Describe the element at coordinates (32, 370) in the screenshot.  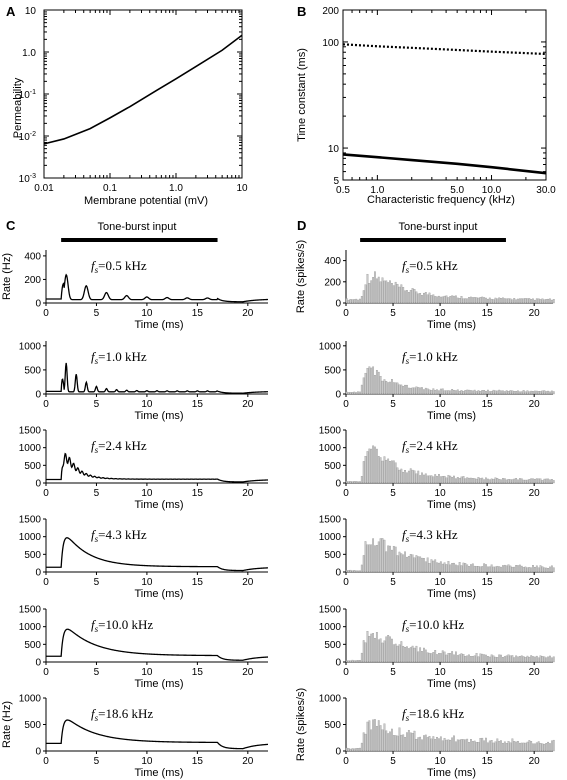
I see `panel-c-row-1-ytick-label: 500` at that location.